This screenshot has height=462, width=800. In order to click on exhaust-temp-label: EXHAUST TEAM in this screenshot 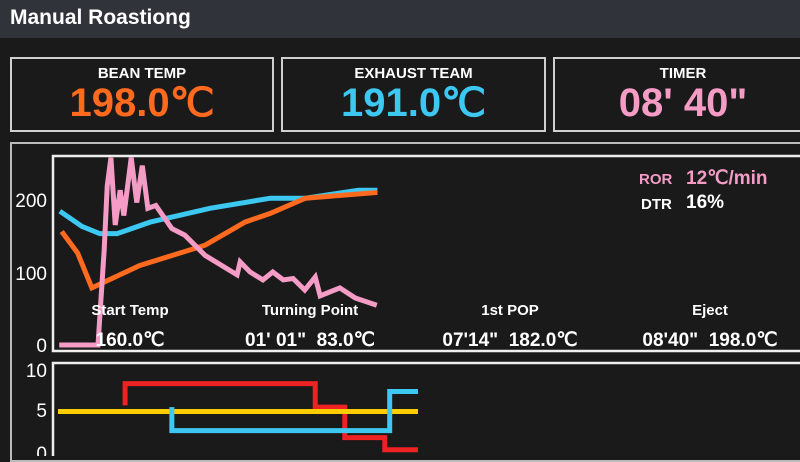, I will do `click(413, 73)`.